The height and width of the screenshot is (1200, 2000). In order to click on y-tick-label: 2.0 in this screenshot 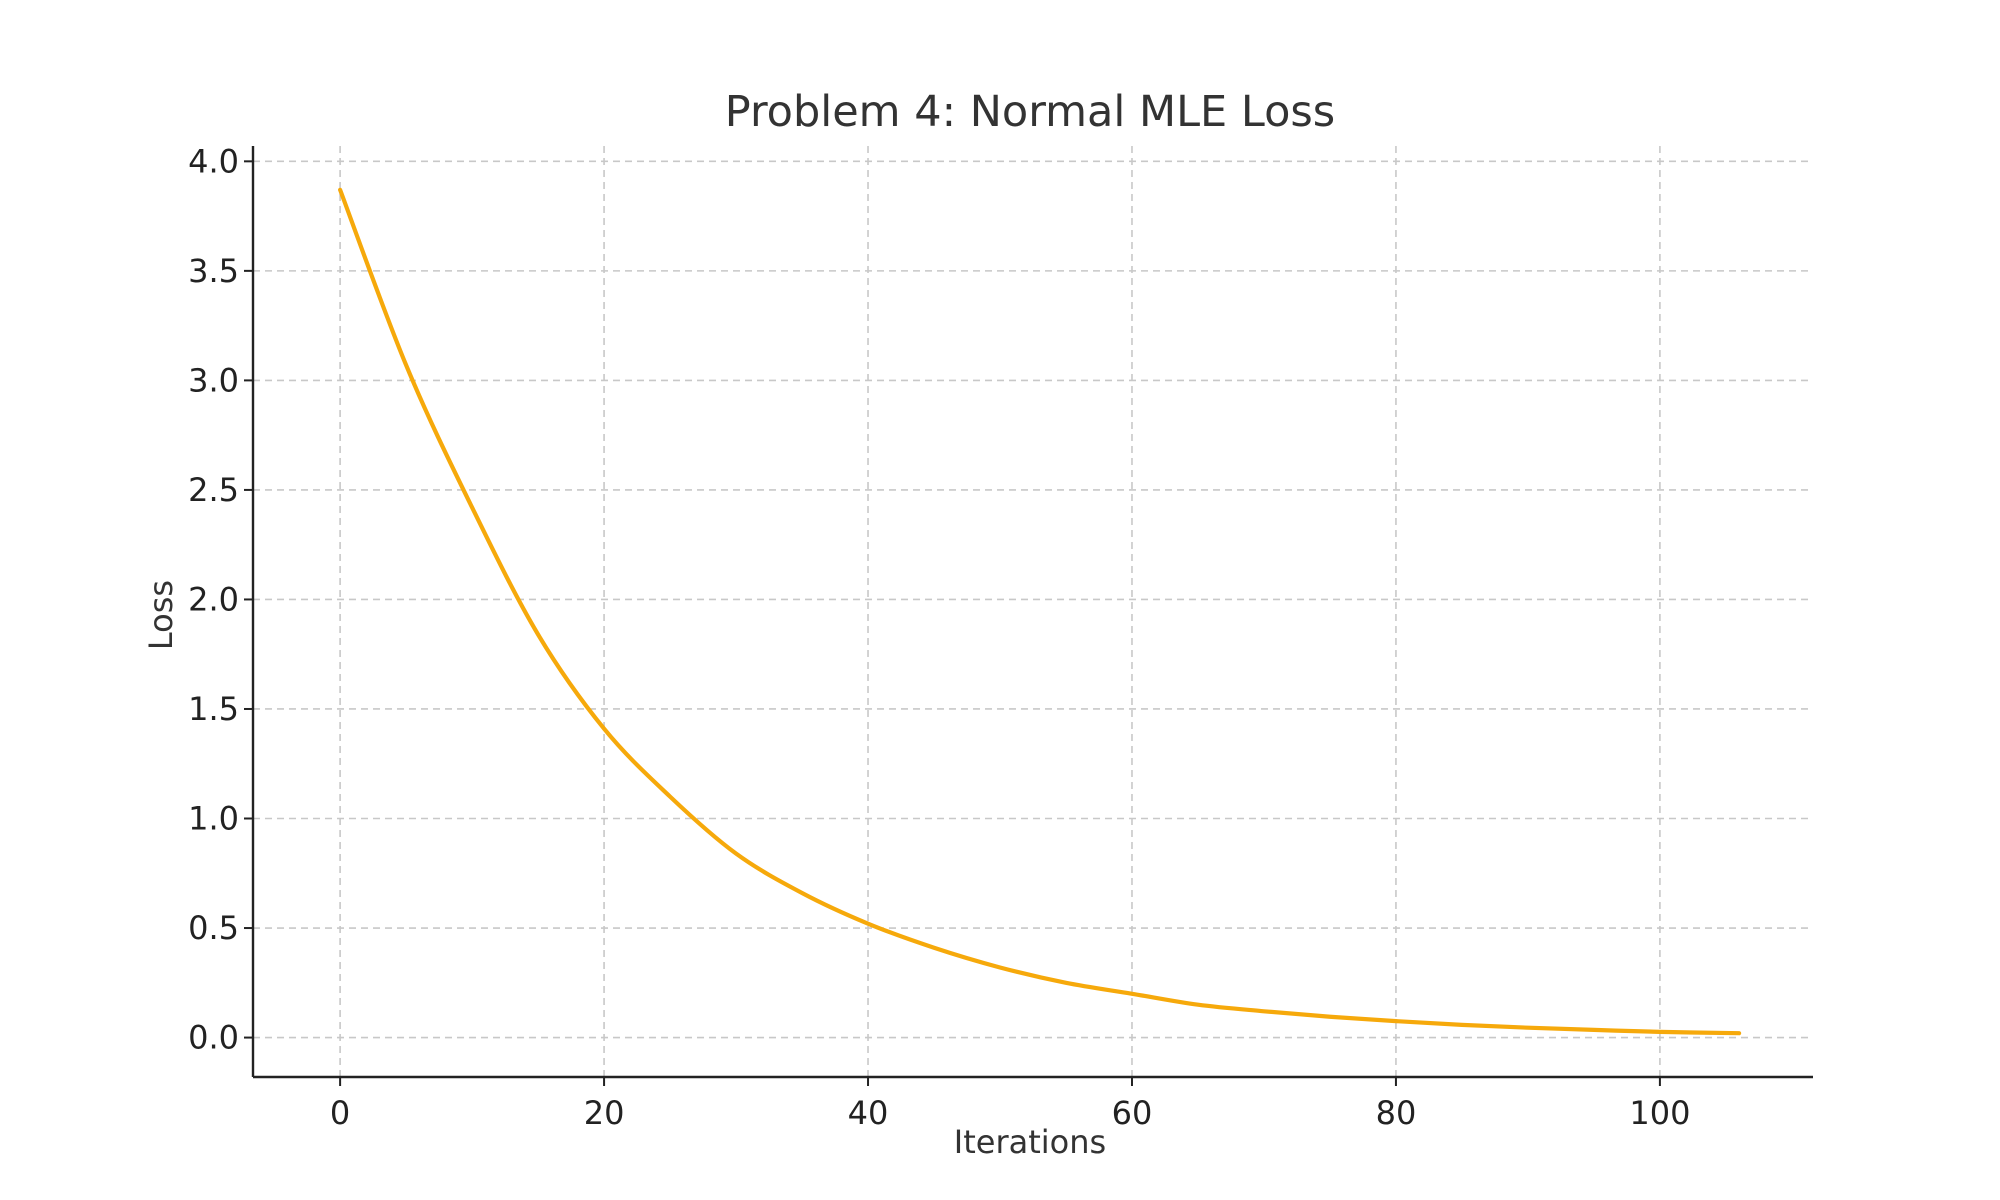, I will do `click(213, 599)`.